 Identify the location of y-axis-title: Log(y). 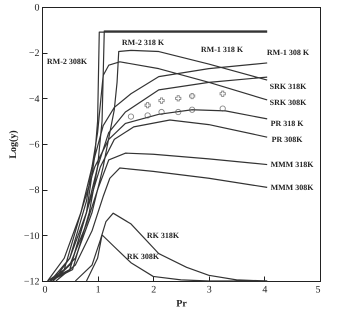
(13, 144).